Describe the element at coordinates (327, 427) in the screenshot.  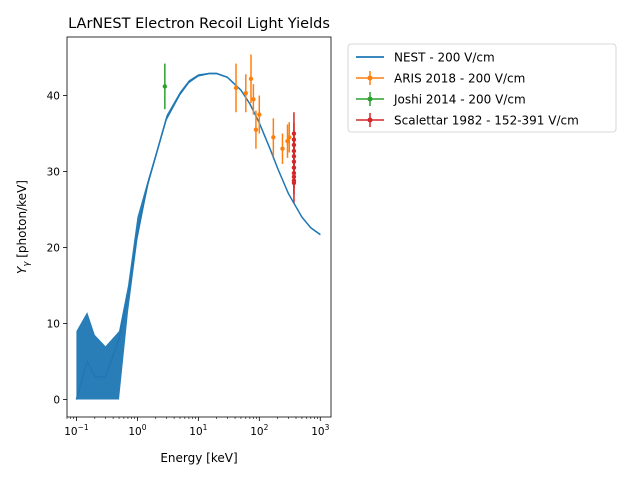
I see `x-tick-label-exponent: 3` at that location.